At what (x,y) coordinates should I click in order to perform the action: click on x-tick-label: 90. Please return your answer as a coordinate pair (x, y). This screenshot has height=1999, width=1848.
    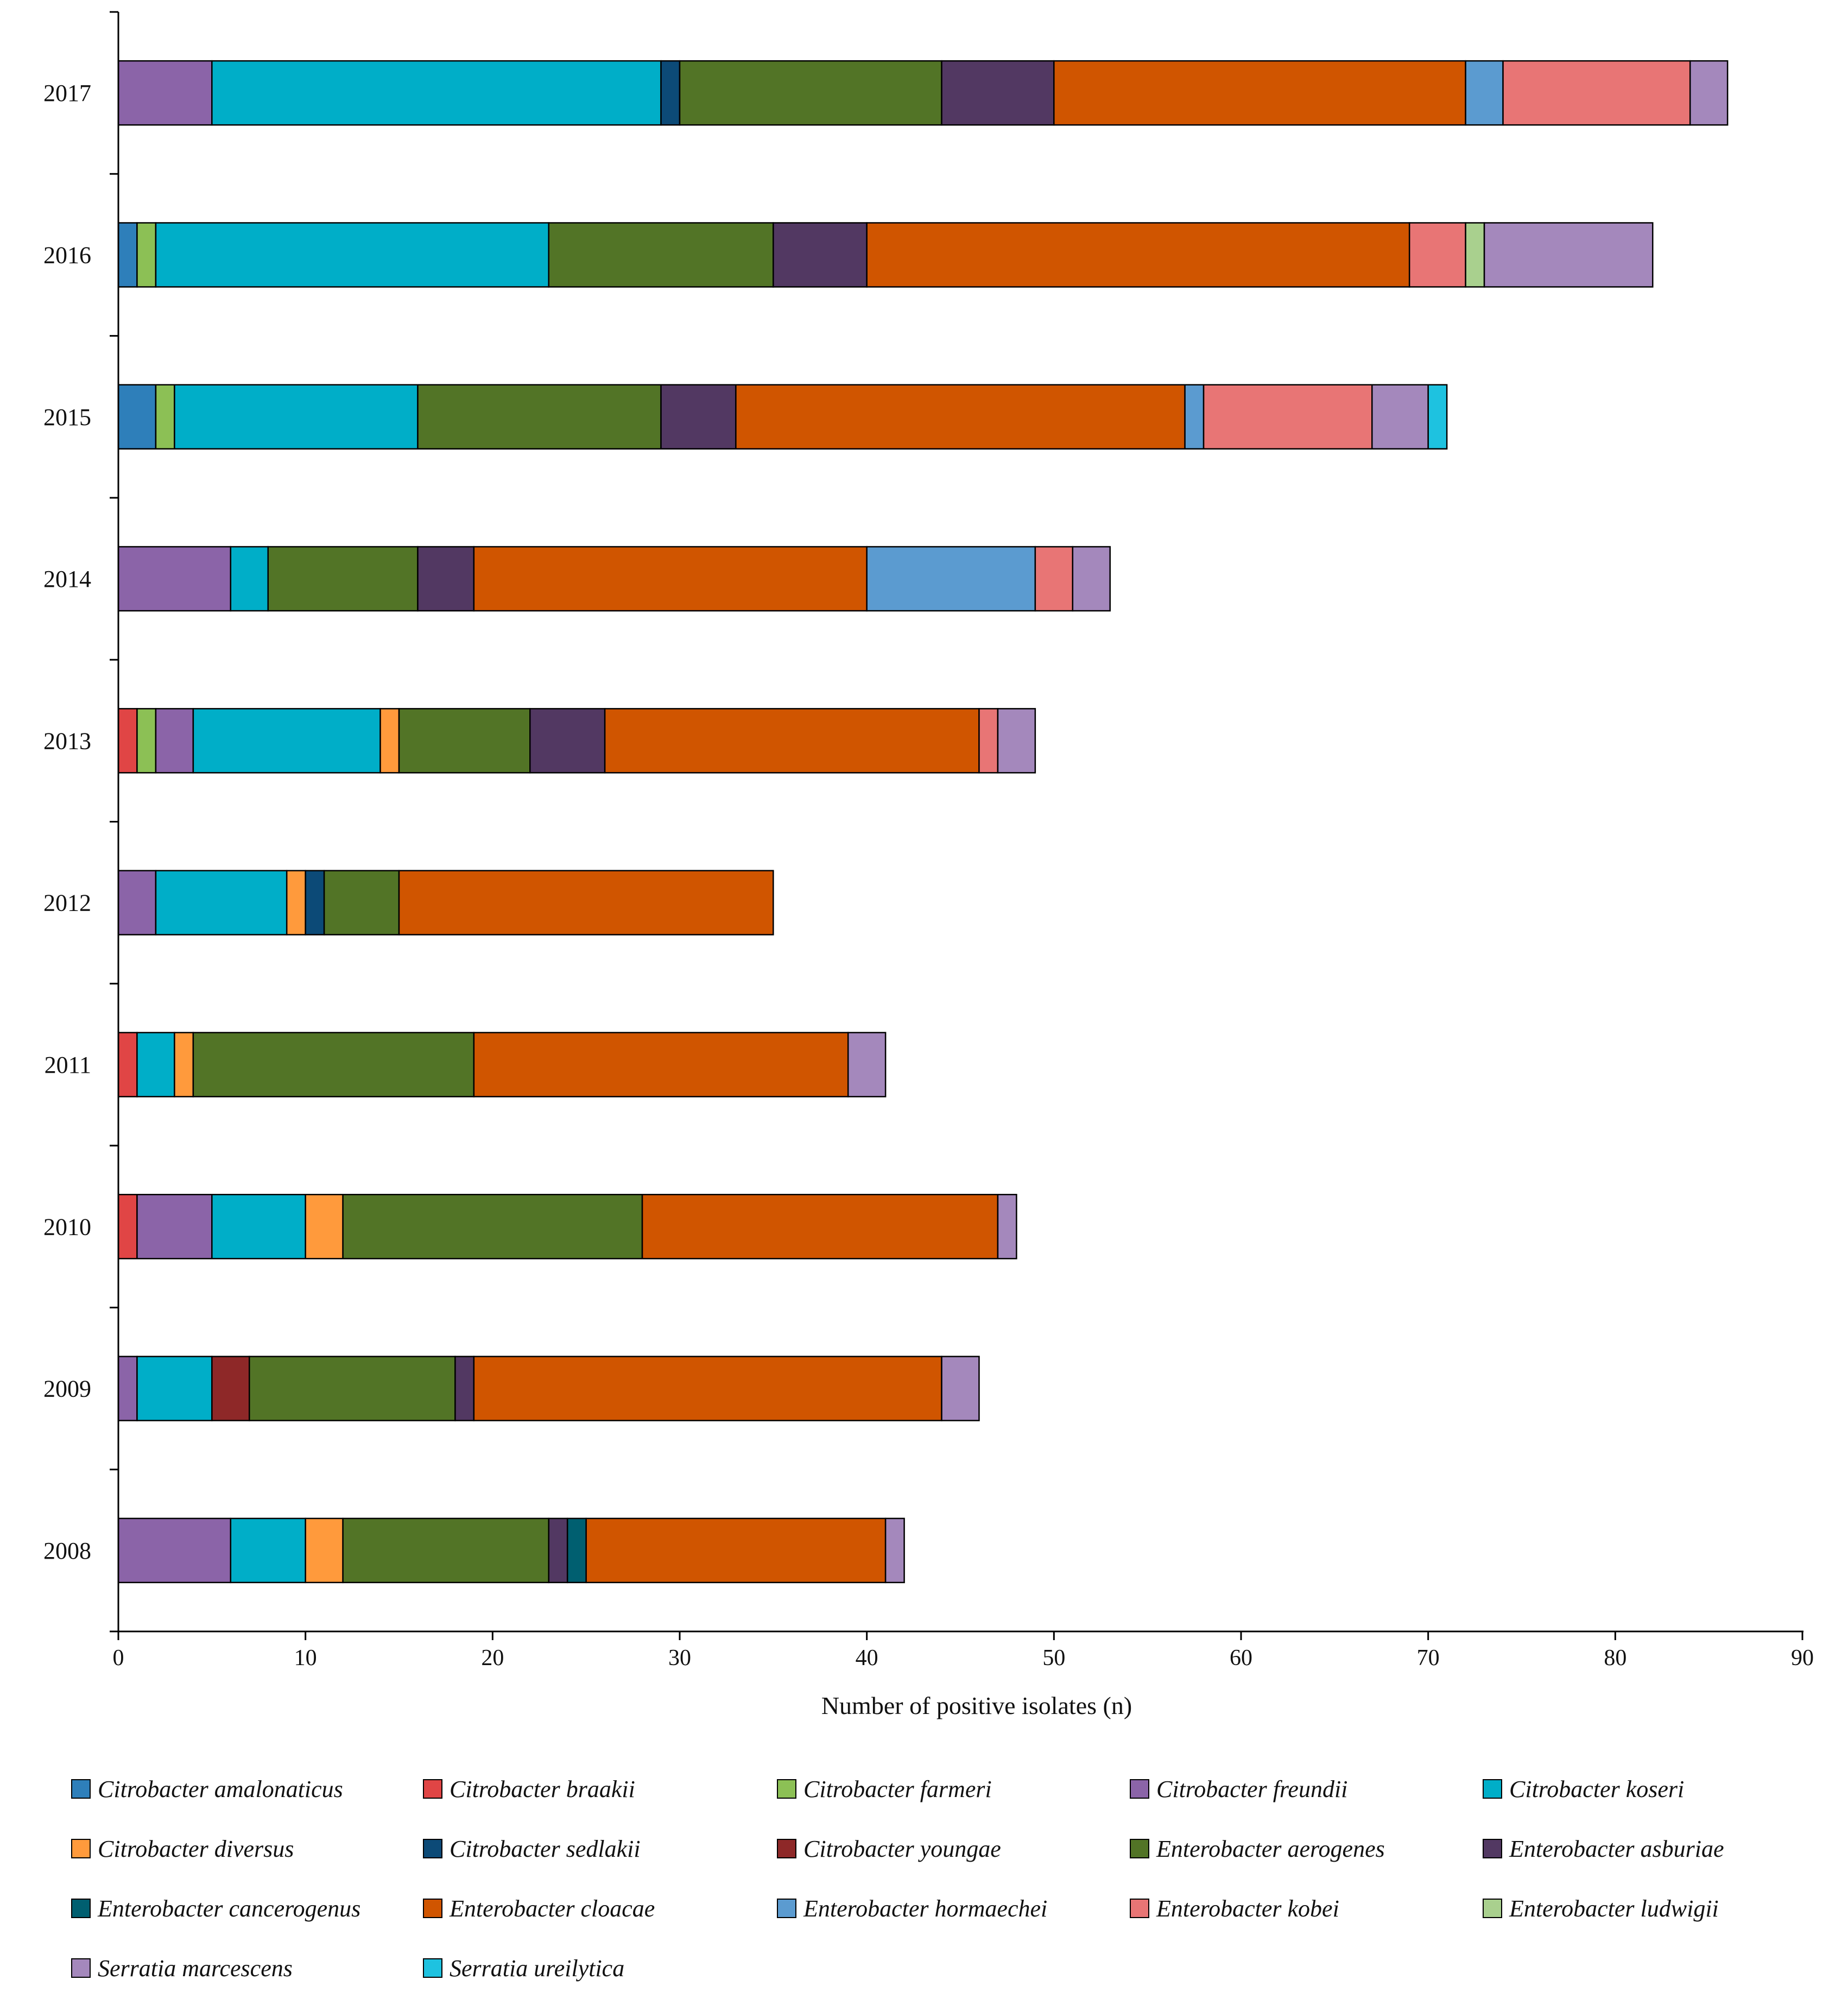
    Looking at the image, I should click on (1803, 1658).